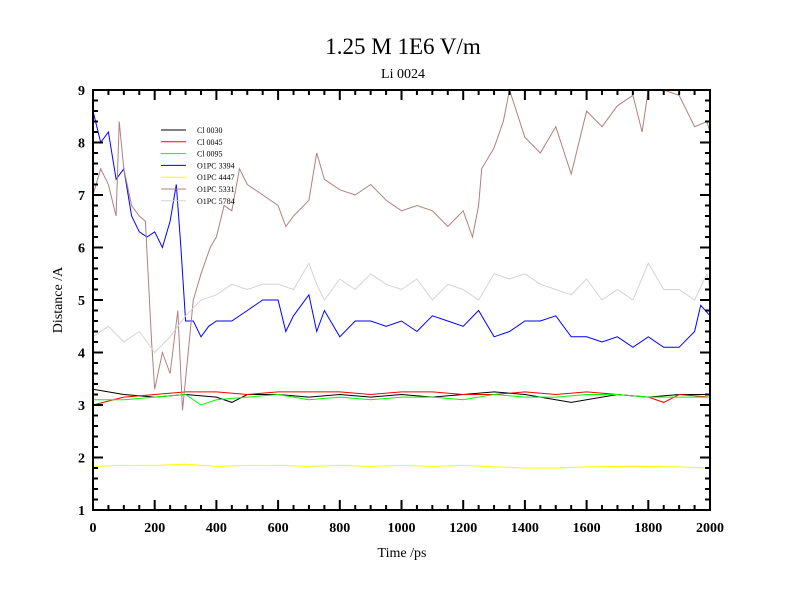  What do you see at coordinates (525, 528) in the screenshot?
I see `x-tick-label: 1400` at bounding box center [525, 528].